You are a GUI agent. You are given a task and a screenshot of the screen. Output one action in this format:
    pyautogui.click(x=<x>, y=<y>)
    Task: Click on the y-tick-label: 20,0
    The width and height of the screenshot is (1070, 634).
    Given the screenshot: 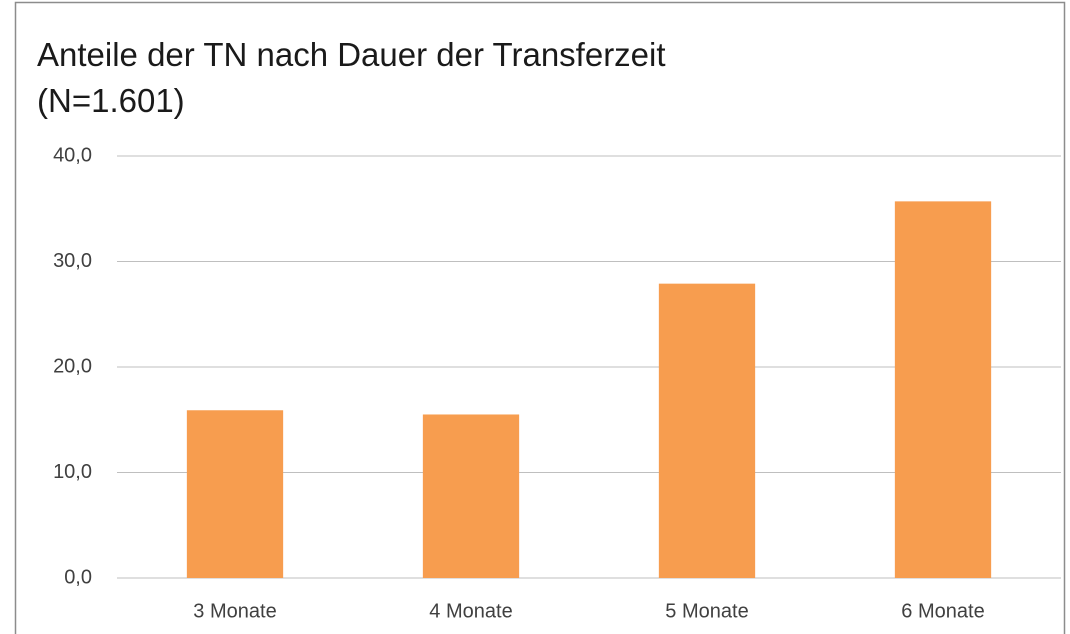 What is the action you would take?
    pyautogui.click(x=72, y=366)
    